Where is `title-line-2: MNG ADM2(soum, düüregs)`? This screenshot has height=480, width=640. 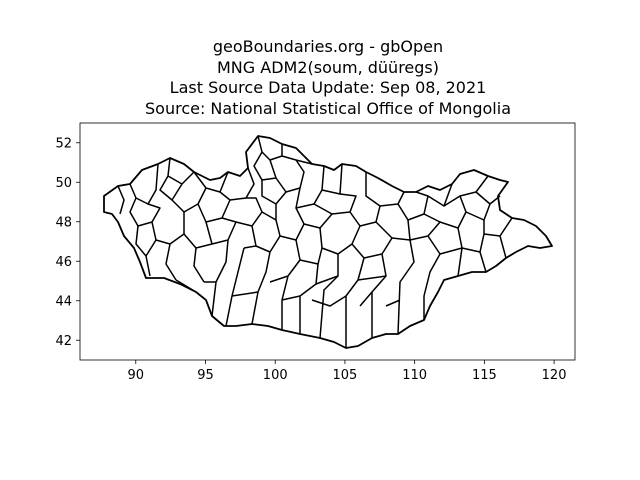
title-line-2: MNG ADM2(soum, düüregs) is located at coordinates (327, 67).